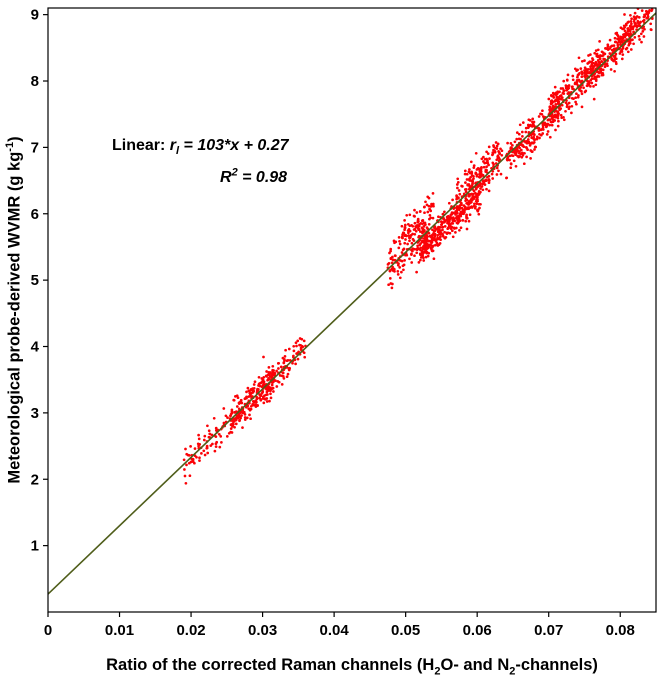 The image size is (664, 680). I want to click on y-axis-label-text: Meteorological probe-derived WVMR (g kg, so click(14, 317).